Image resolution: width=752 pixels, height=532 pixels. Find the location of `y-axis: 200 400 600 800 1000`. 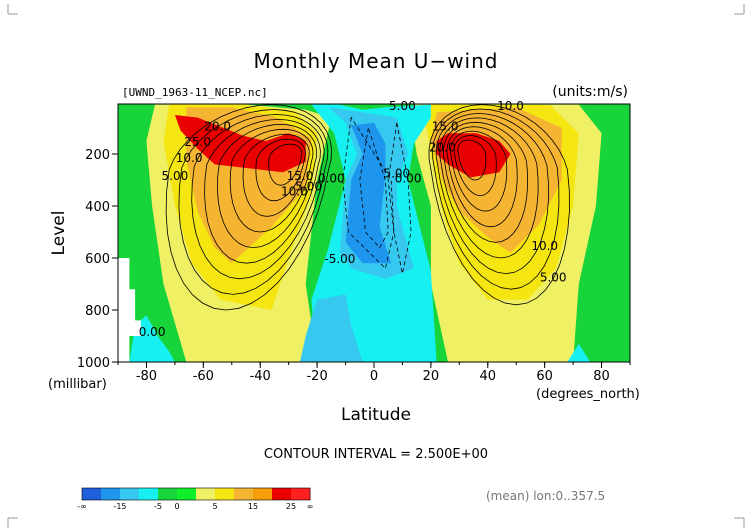

y-axis: 200 400 600 800 1000 is located at coordinates (97, 259).